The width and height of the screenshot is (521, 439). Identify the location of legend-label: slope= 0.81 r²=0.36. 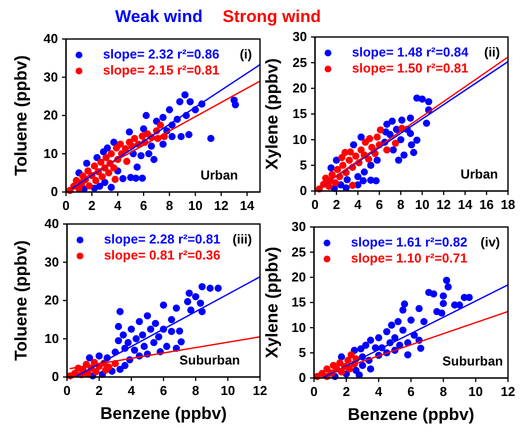
(162, 254).